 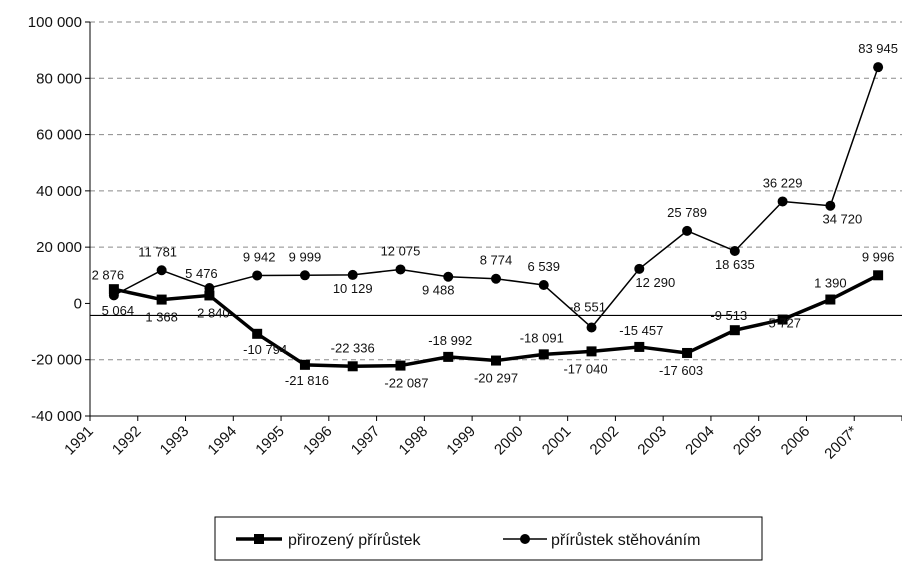 I want to click on data-label: -22 336, so click(x=353, y=347).